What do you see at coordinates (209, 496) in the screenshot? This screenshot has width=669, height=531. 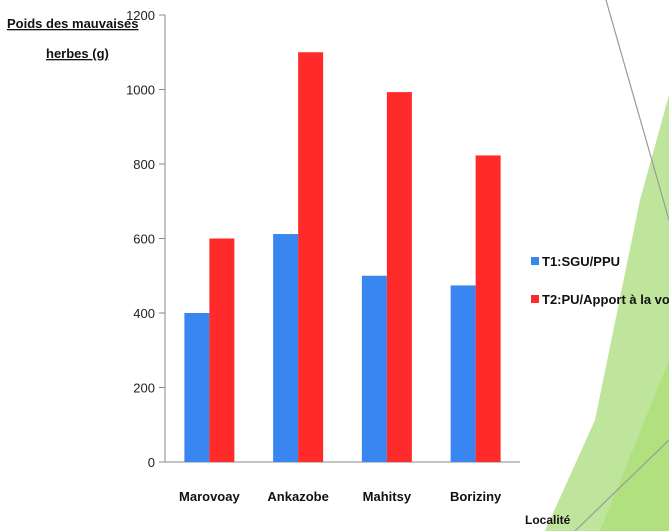 I see `category-label-marovoay: Marovoay` at bounding box center [209, 496].